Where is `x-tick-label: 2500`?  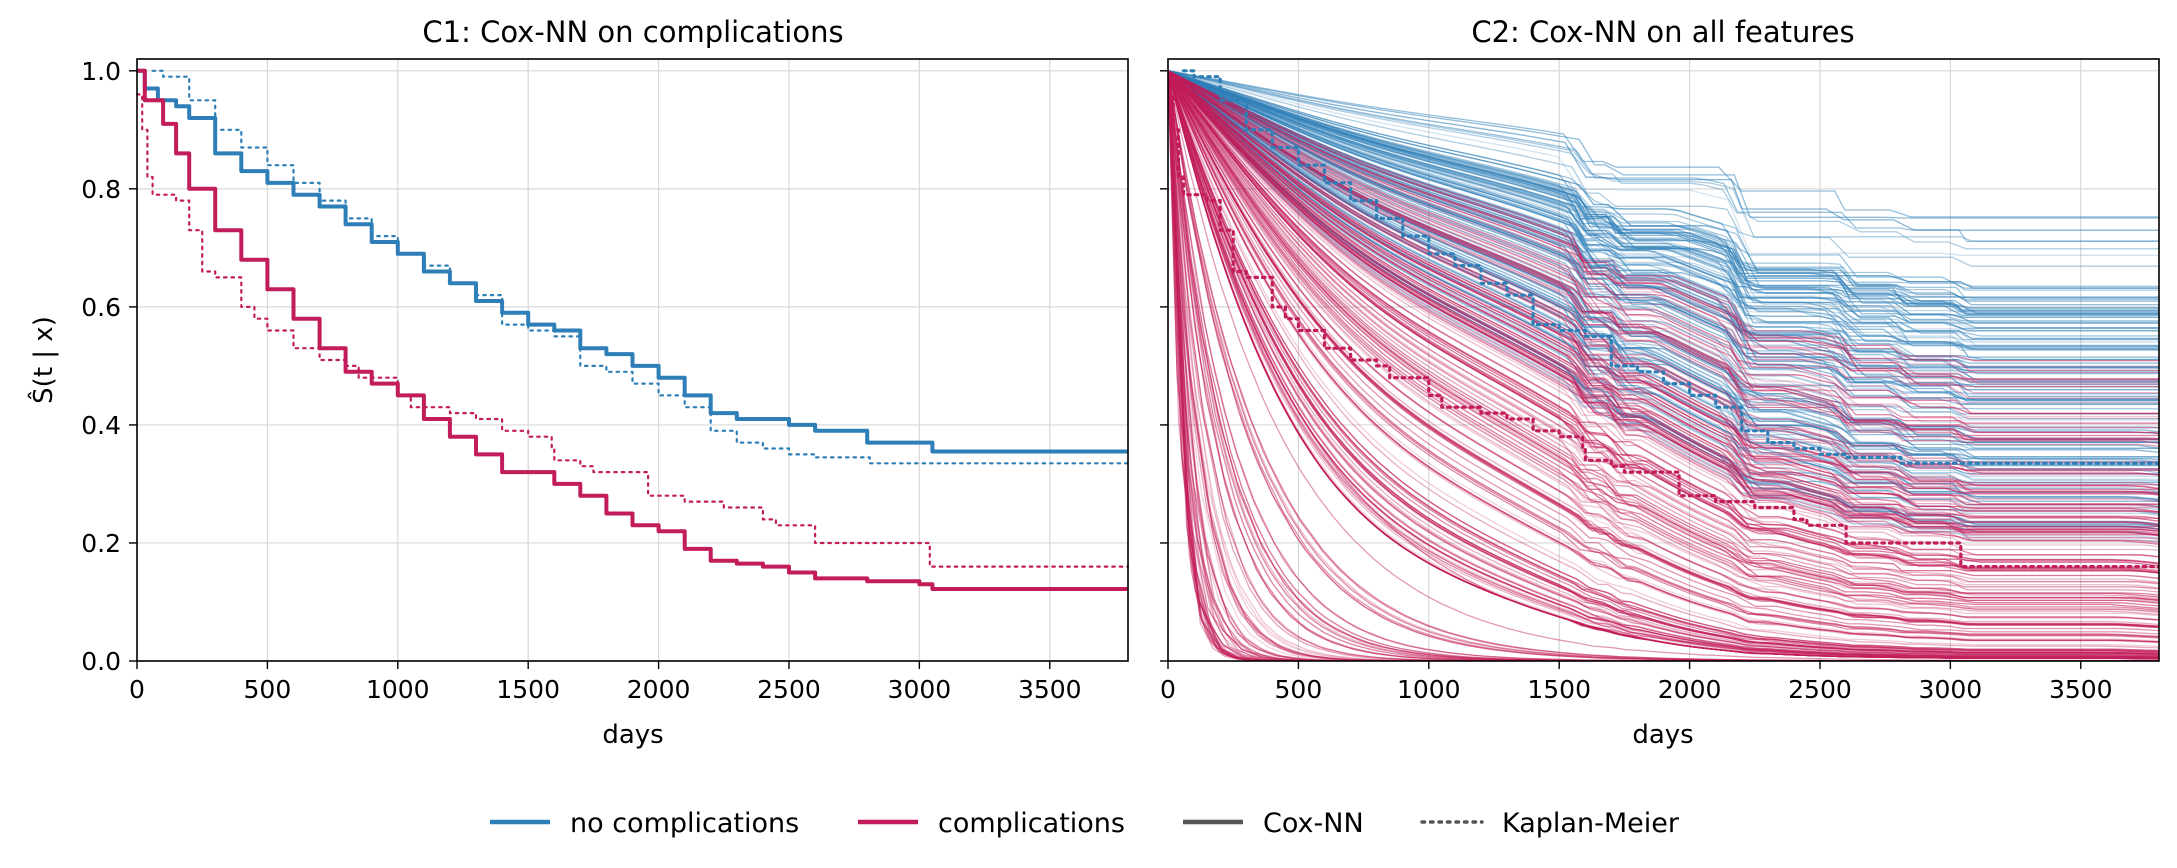
x-tick-label: 2500 is located at coordinates (1820, 689).